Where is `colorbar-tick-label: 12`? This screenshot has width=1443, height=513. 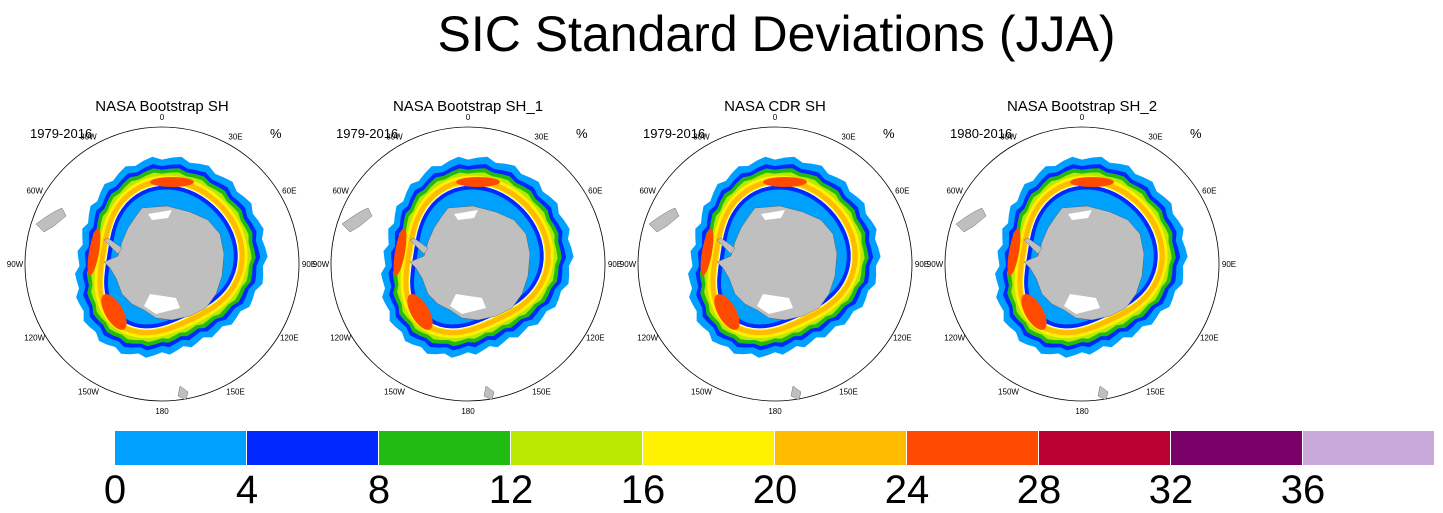
colorbar-tick-label: 12 is located at coordinates (511, 490).